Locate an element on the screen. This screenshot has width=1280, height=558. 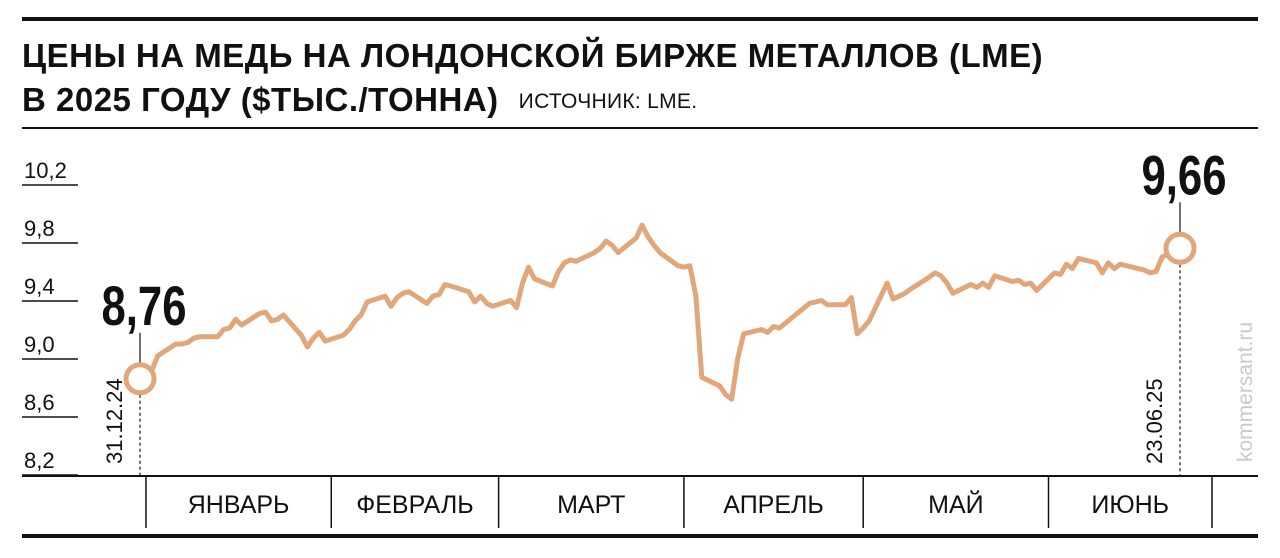
month-label: ЯНВАРЬ is located at coordinates (239, 505).